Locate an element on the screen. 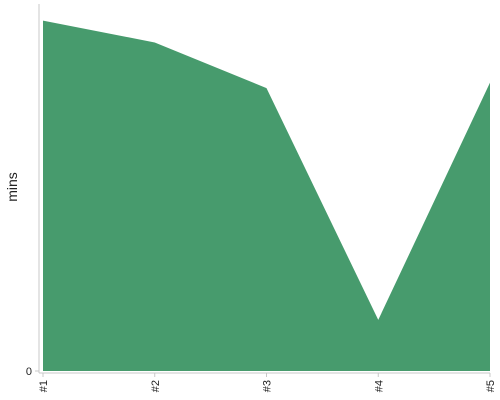 This screenshot has width=500, height=400. y-axis-title: mins is located at coordinates (12, 187).